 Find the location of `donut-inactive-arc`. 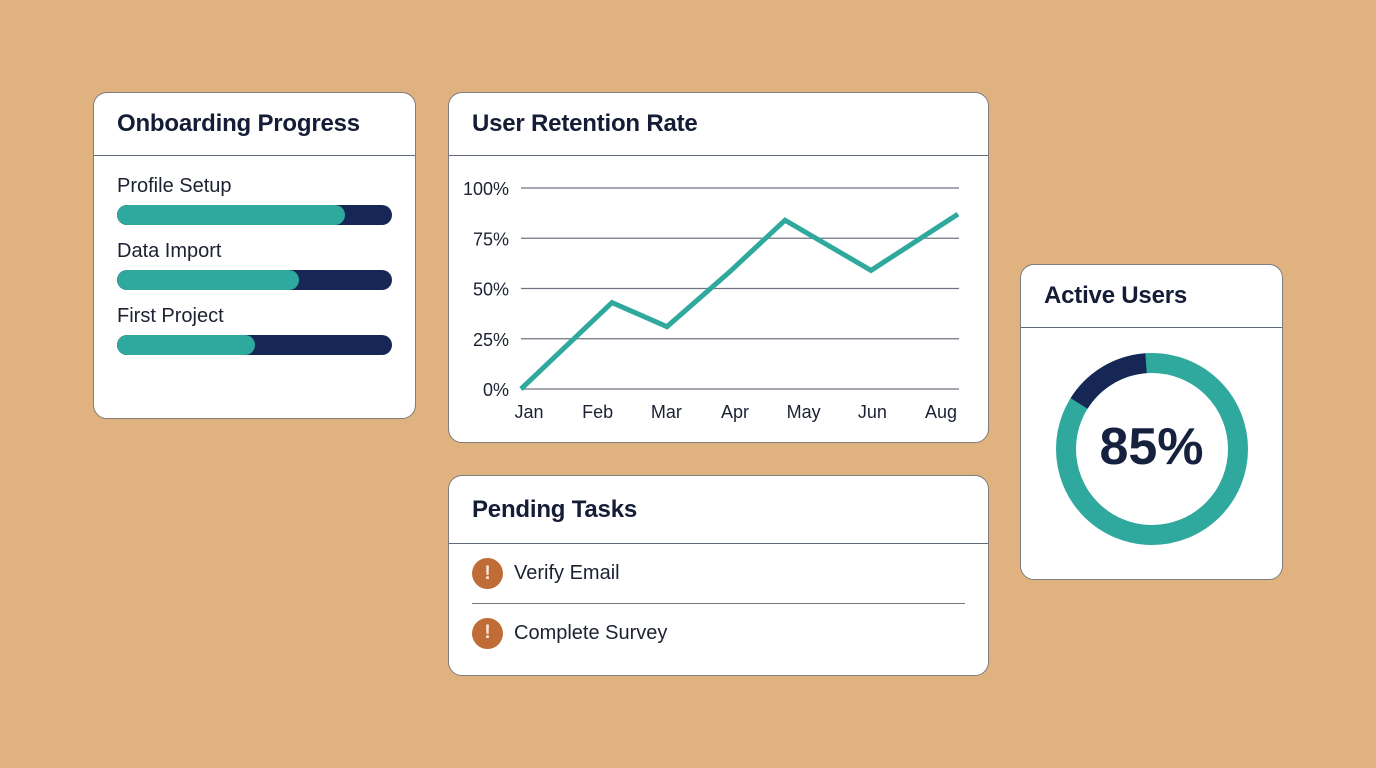

donut-inactive-arc is located at coordinates (1152, 449).